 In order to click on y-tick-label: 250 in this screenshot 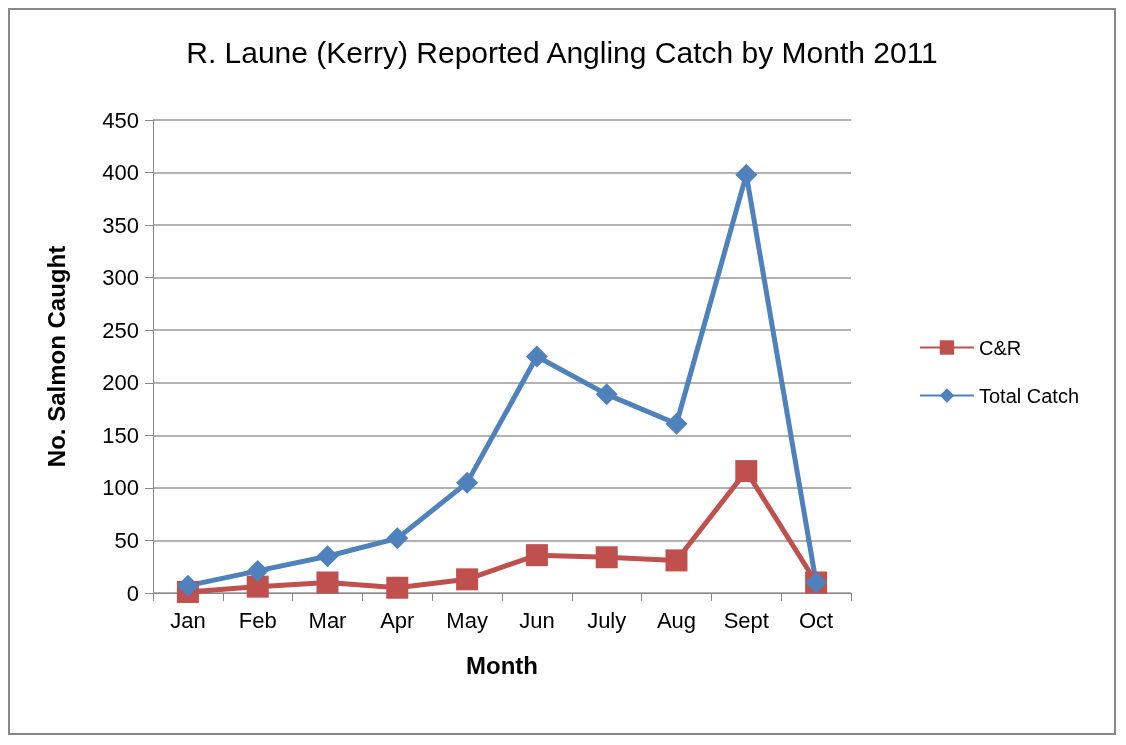, I will do `click(120, 330)`.